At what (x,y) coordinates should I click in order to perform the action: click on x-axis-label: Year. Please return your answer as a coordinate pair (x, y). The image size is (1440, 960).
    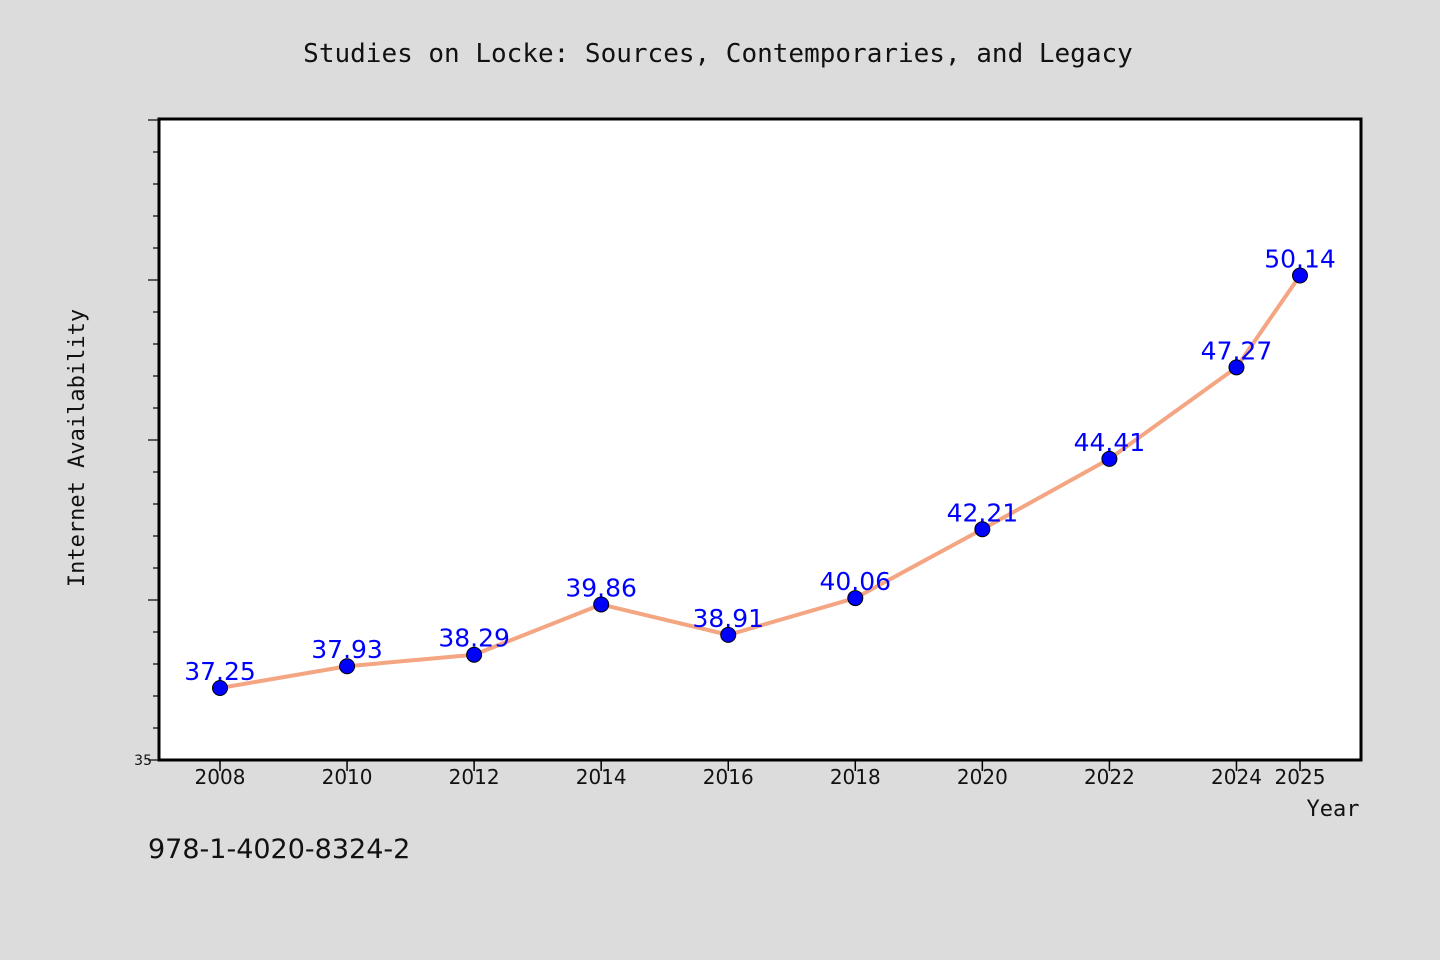
    Looking at the image, I should click on (1333, 809).